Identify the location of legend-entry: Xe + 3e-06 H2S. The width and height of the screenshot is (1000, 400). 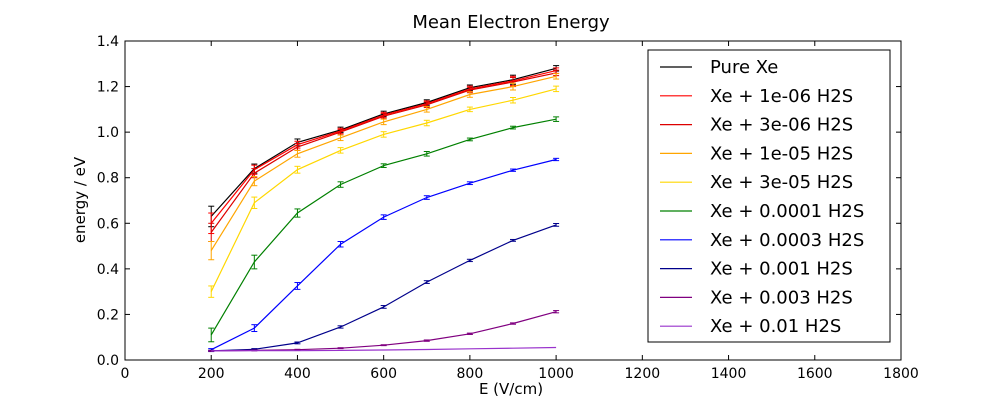
(756, 125).